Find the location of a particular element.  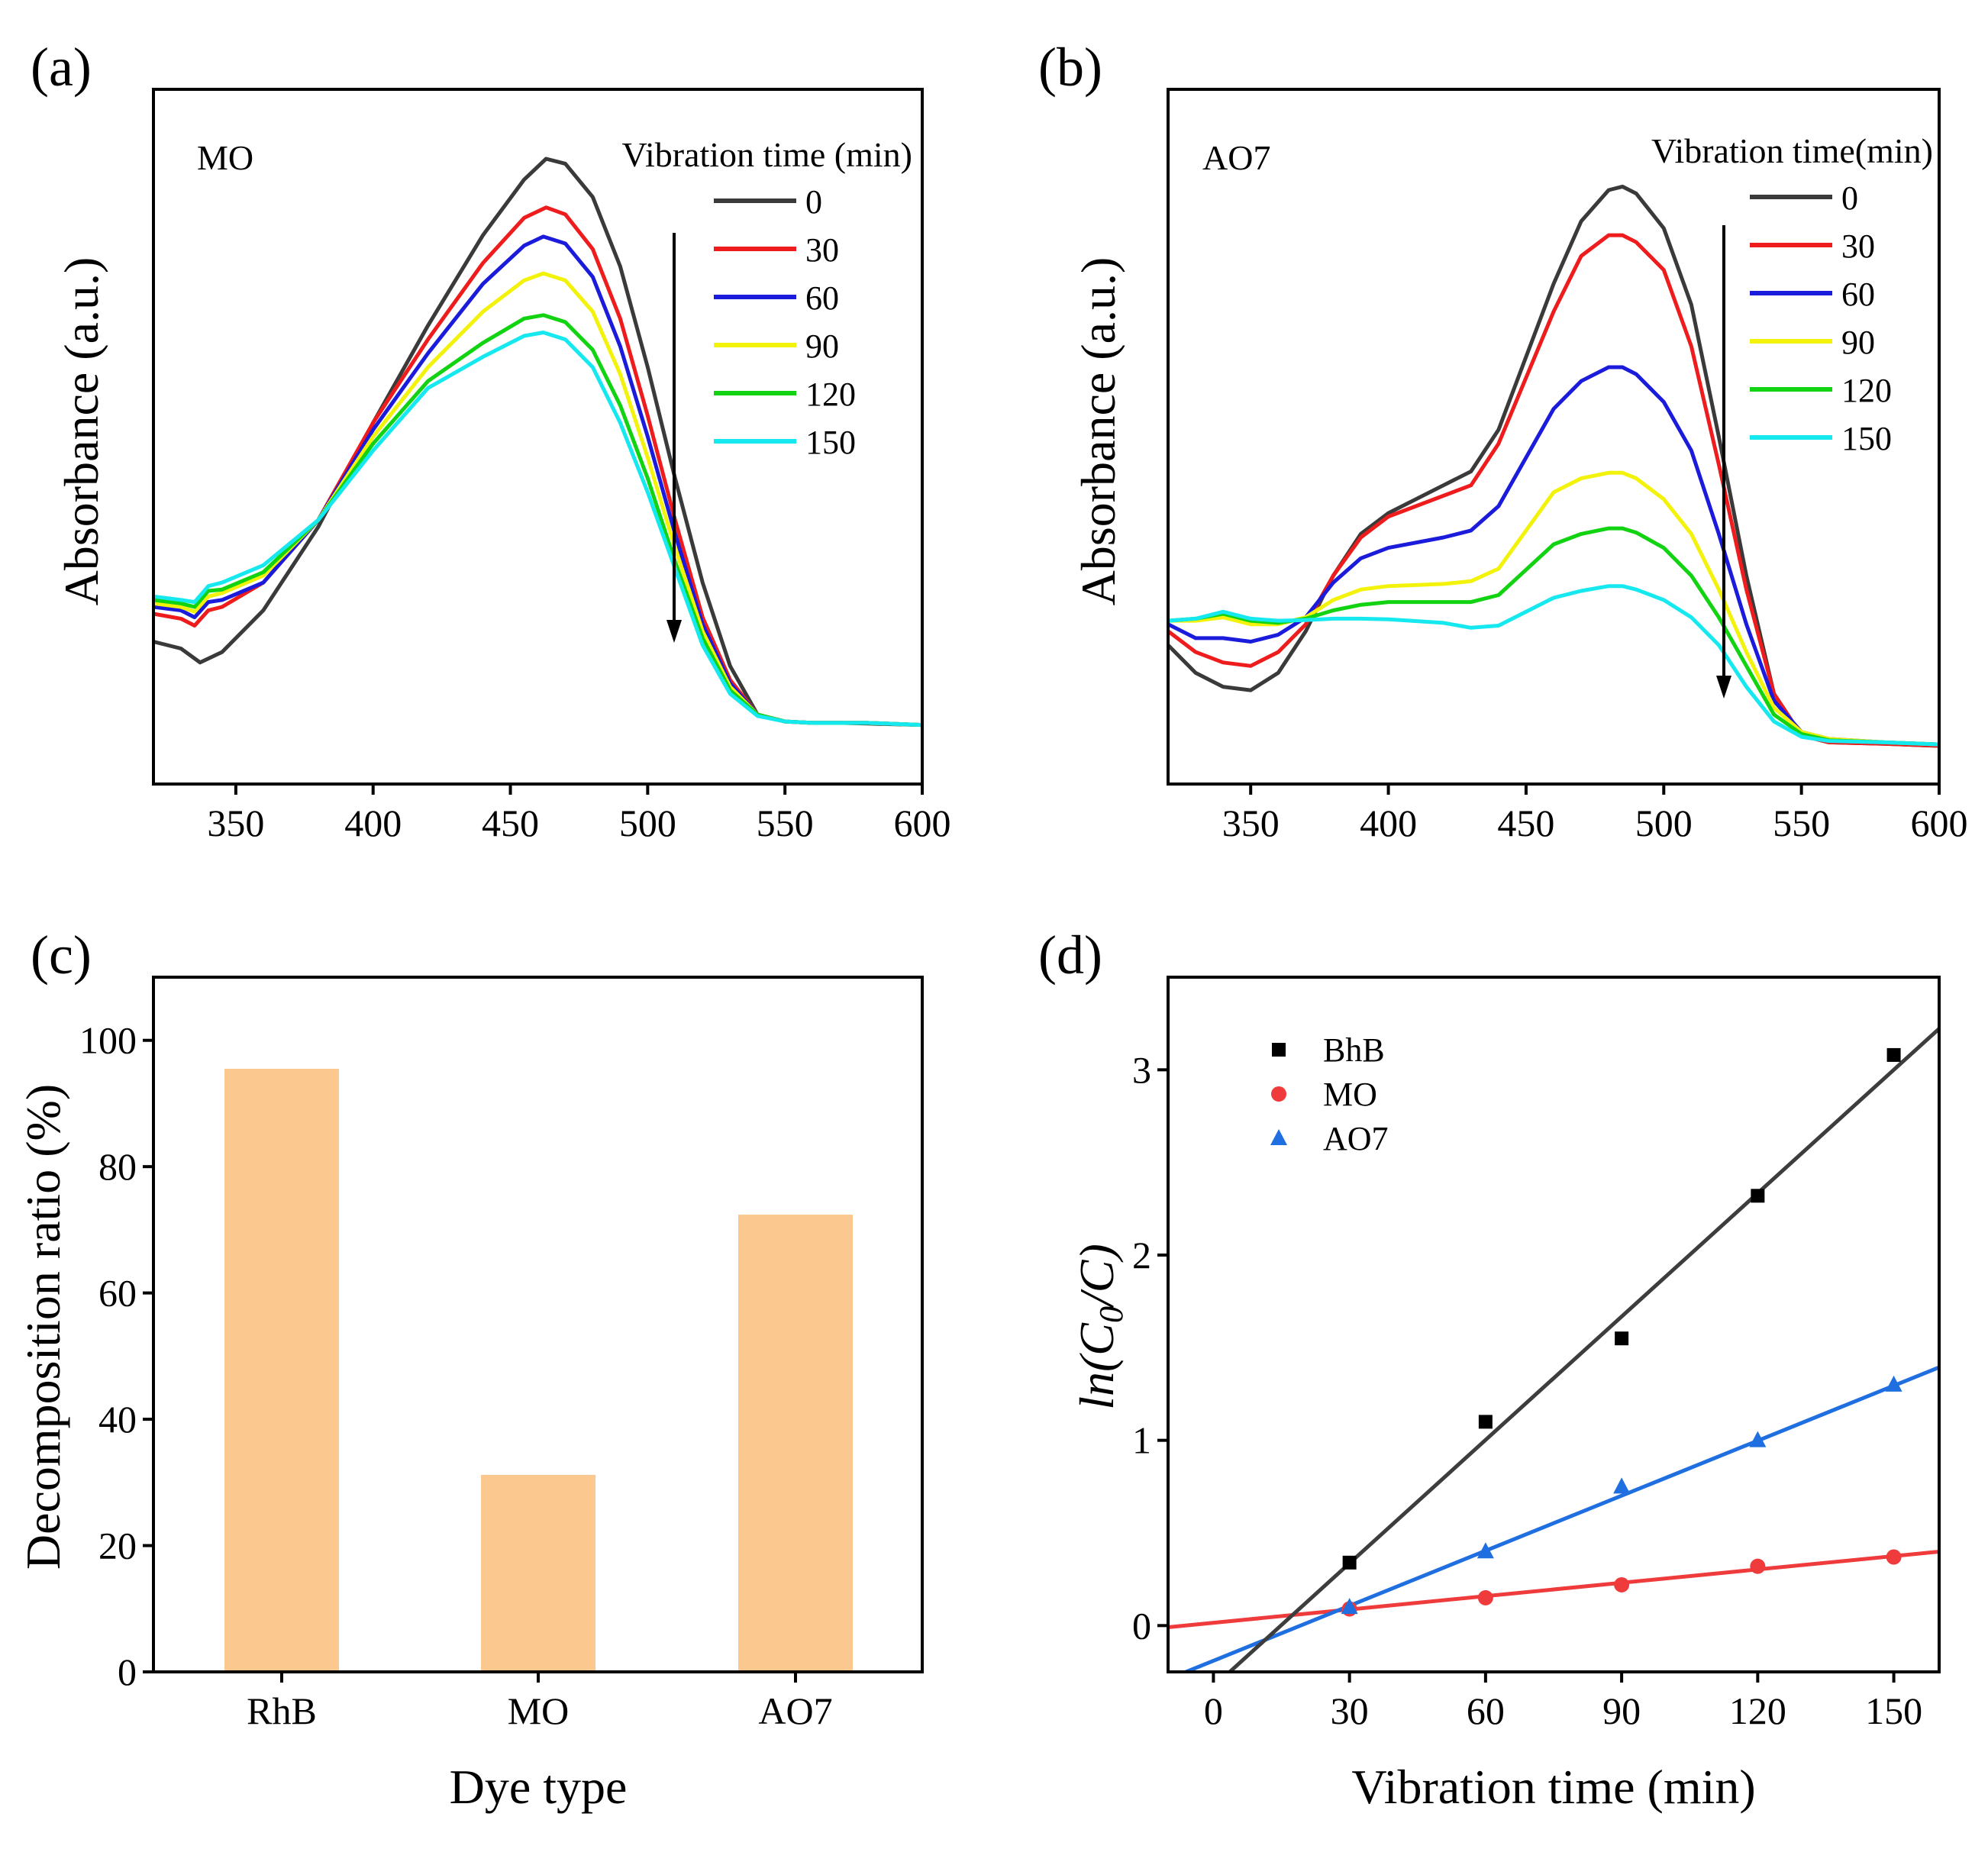

panel-b-xtick-label: 450 is located at coordinates (1525, 823).